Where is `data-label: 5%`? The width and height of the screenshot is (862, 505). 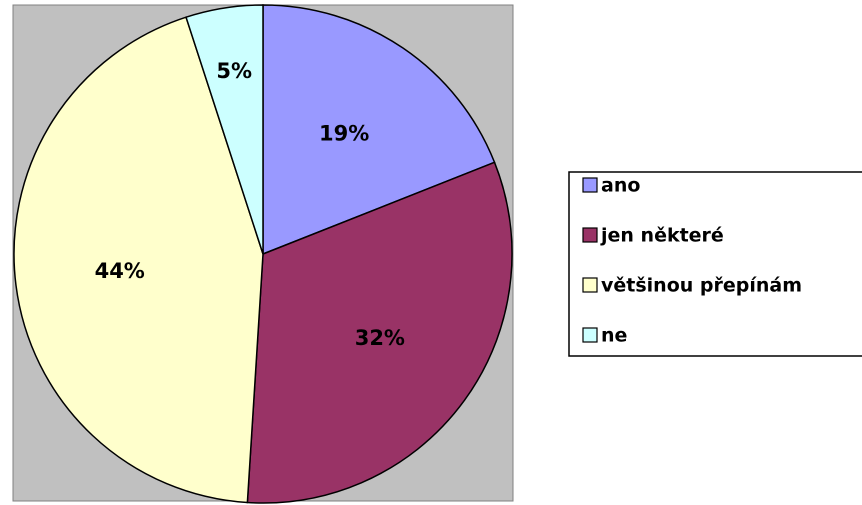
data-label: 5% is located at coordinates (234, 71).